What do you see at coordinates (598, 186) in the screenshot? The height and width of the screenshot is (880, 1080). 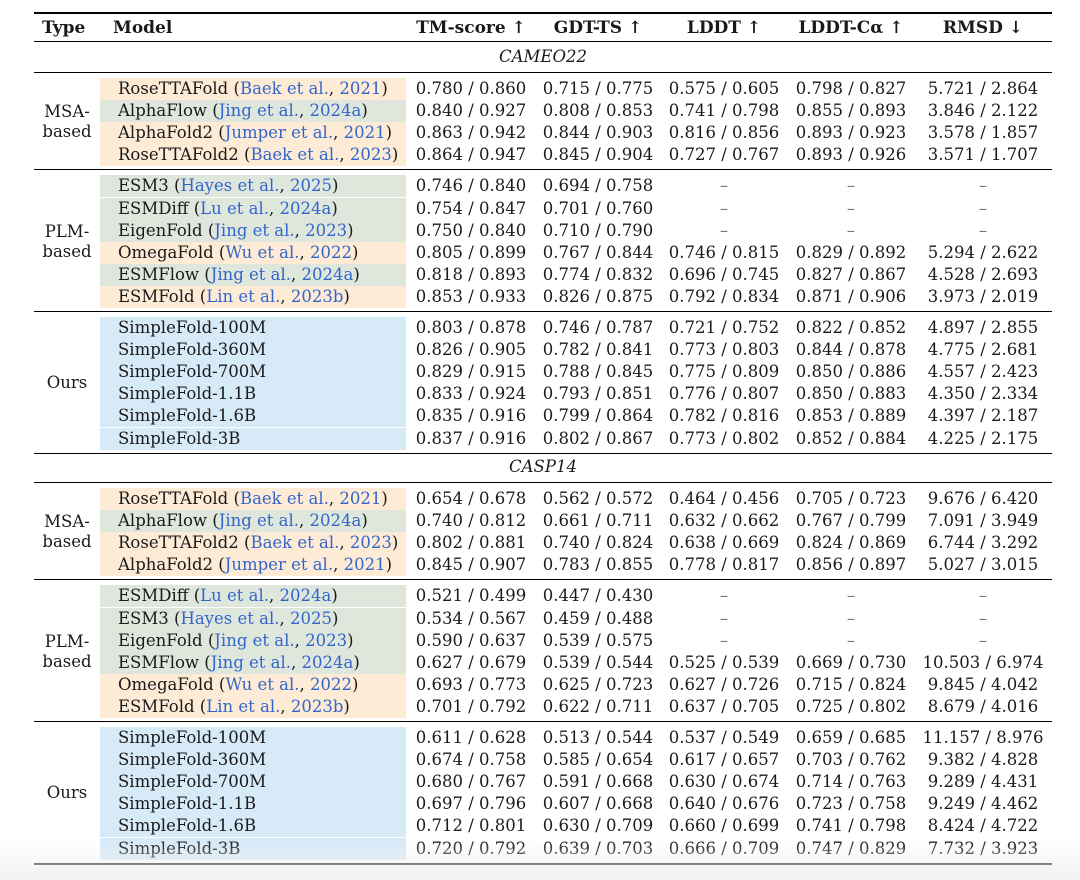 I see `metric-gdt: 0.694 / 0.758` at bounding box center [598, 186].